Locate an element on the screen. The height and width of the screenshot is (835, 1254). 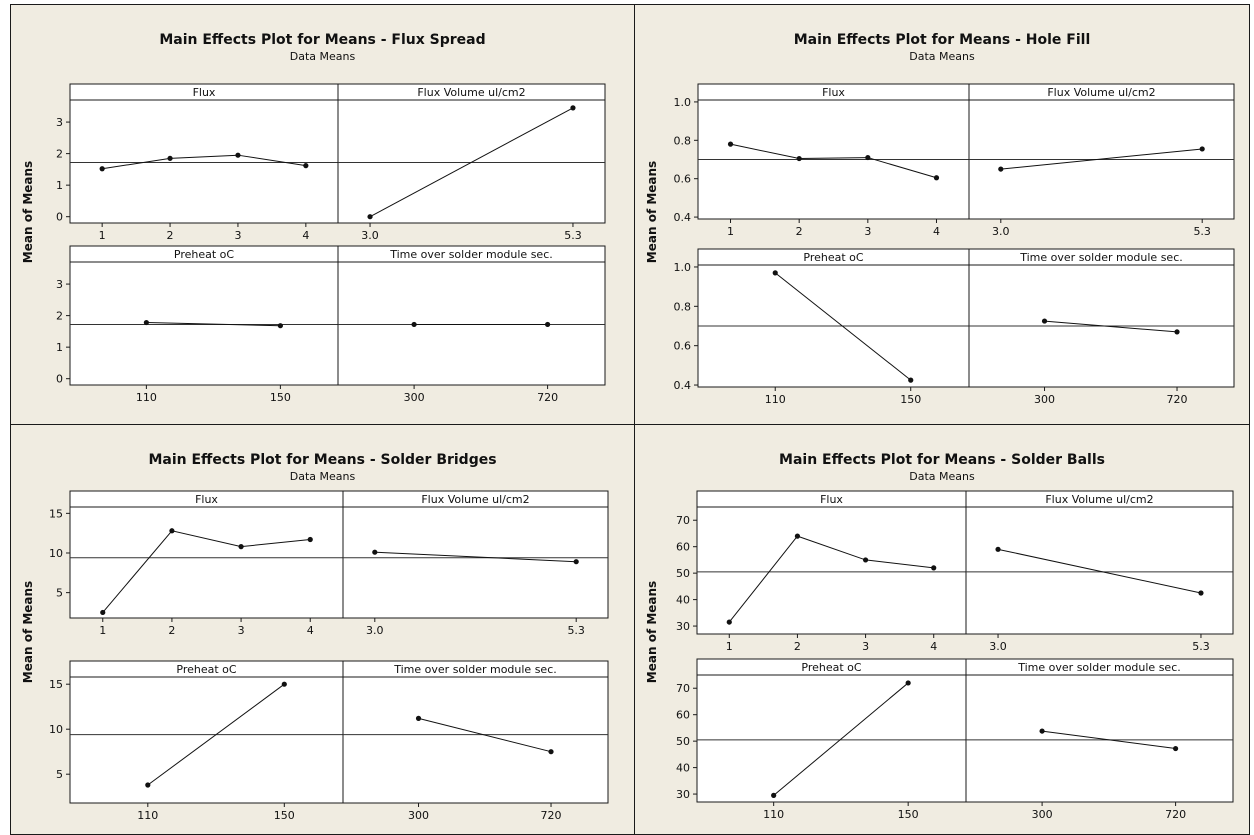
panel: Preheat oC 110 150 0.4 0.6 0.8 1.0 is located at coordinates (822, 327).